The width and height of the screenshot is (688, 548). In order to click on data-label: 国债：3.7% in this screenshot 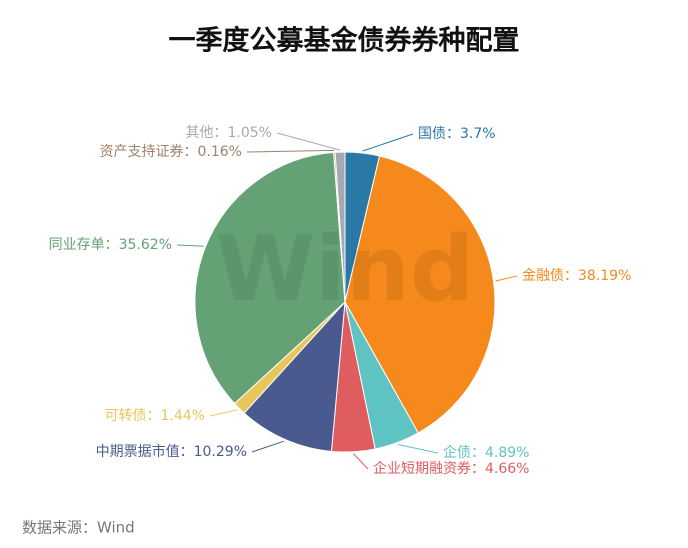, I will do `click(457, 134)`.